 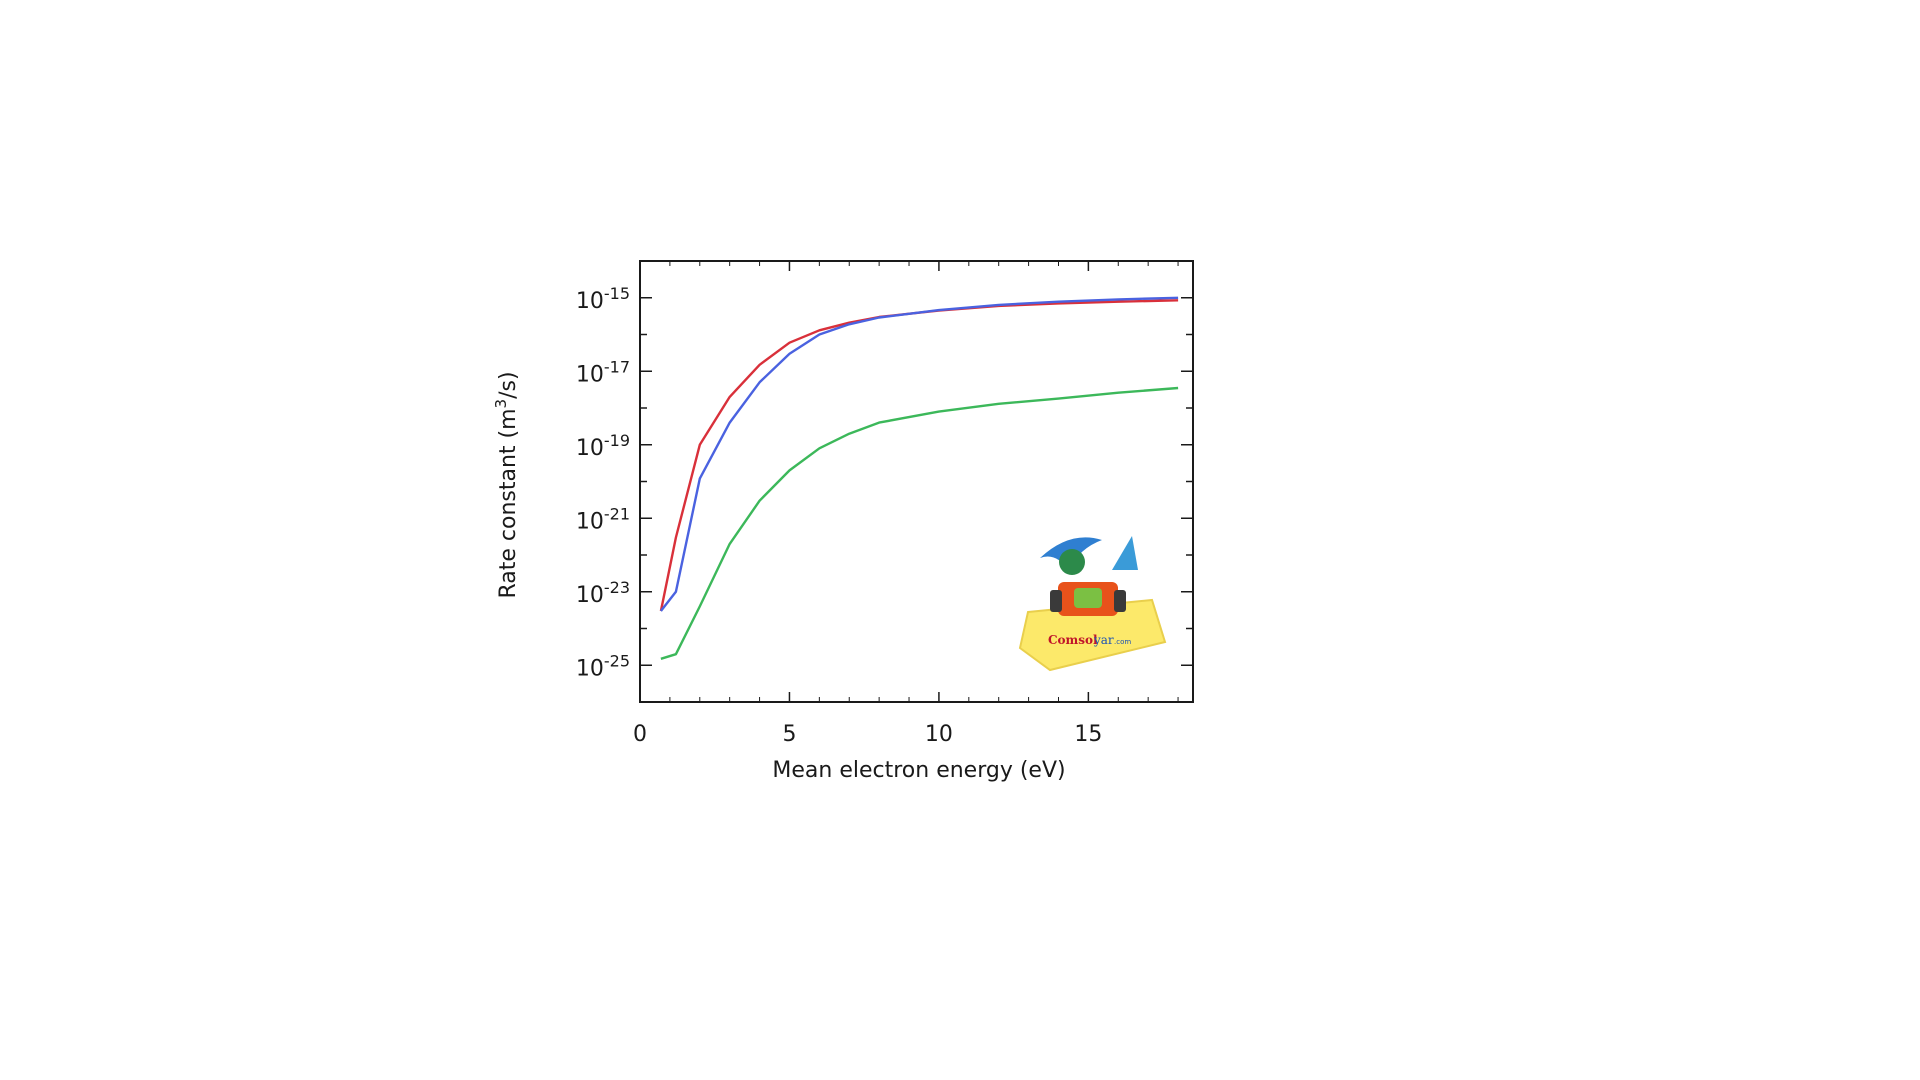 What do you see at coordinates (617, 293) in the screenshot?
I see `y-tick-exponent: -15` at bounding box center [617, 293].